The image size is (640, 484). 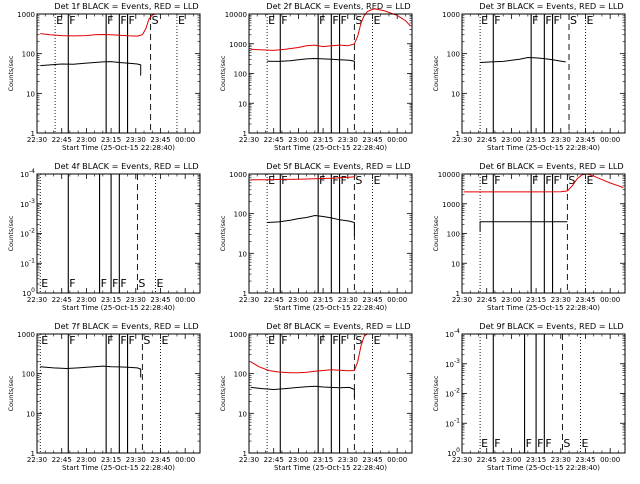 I want to click on chart-title: Det 1f BLACK = Events, RED = LLD, so click(x=126, y=6).